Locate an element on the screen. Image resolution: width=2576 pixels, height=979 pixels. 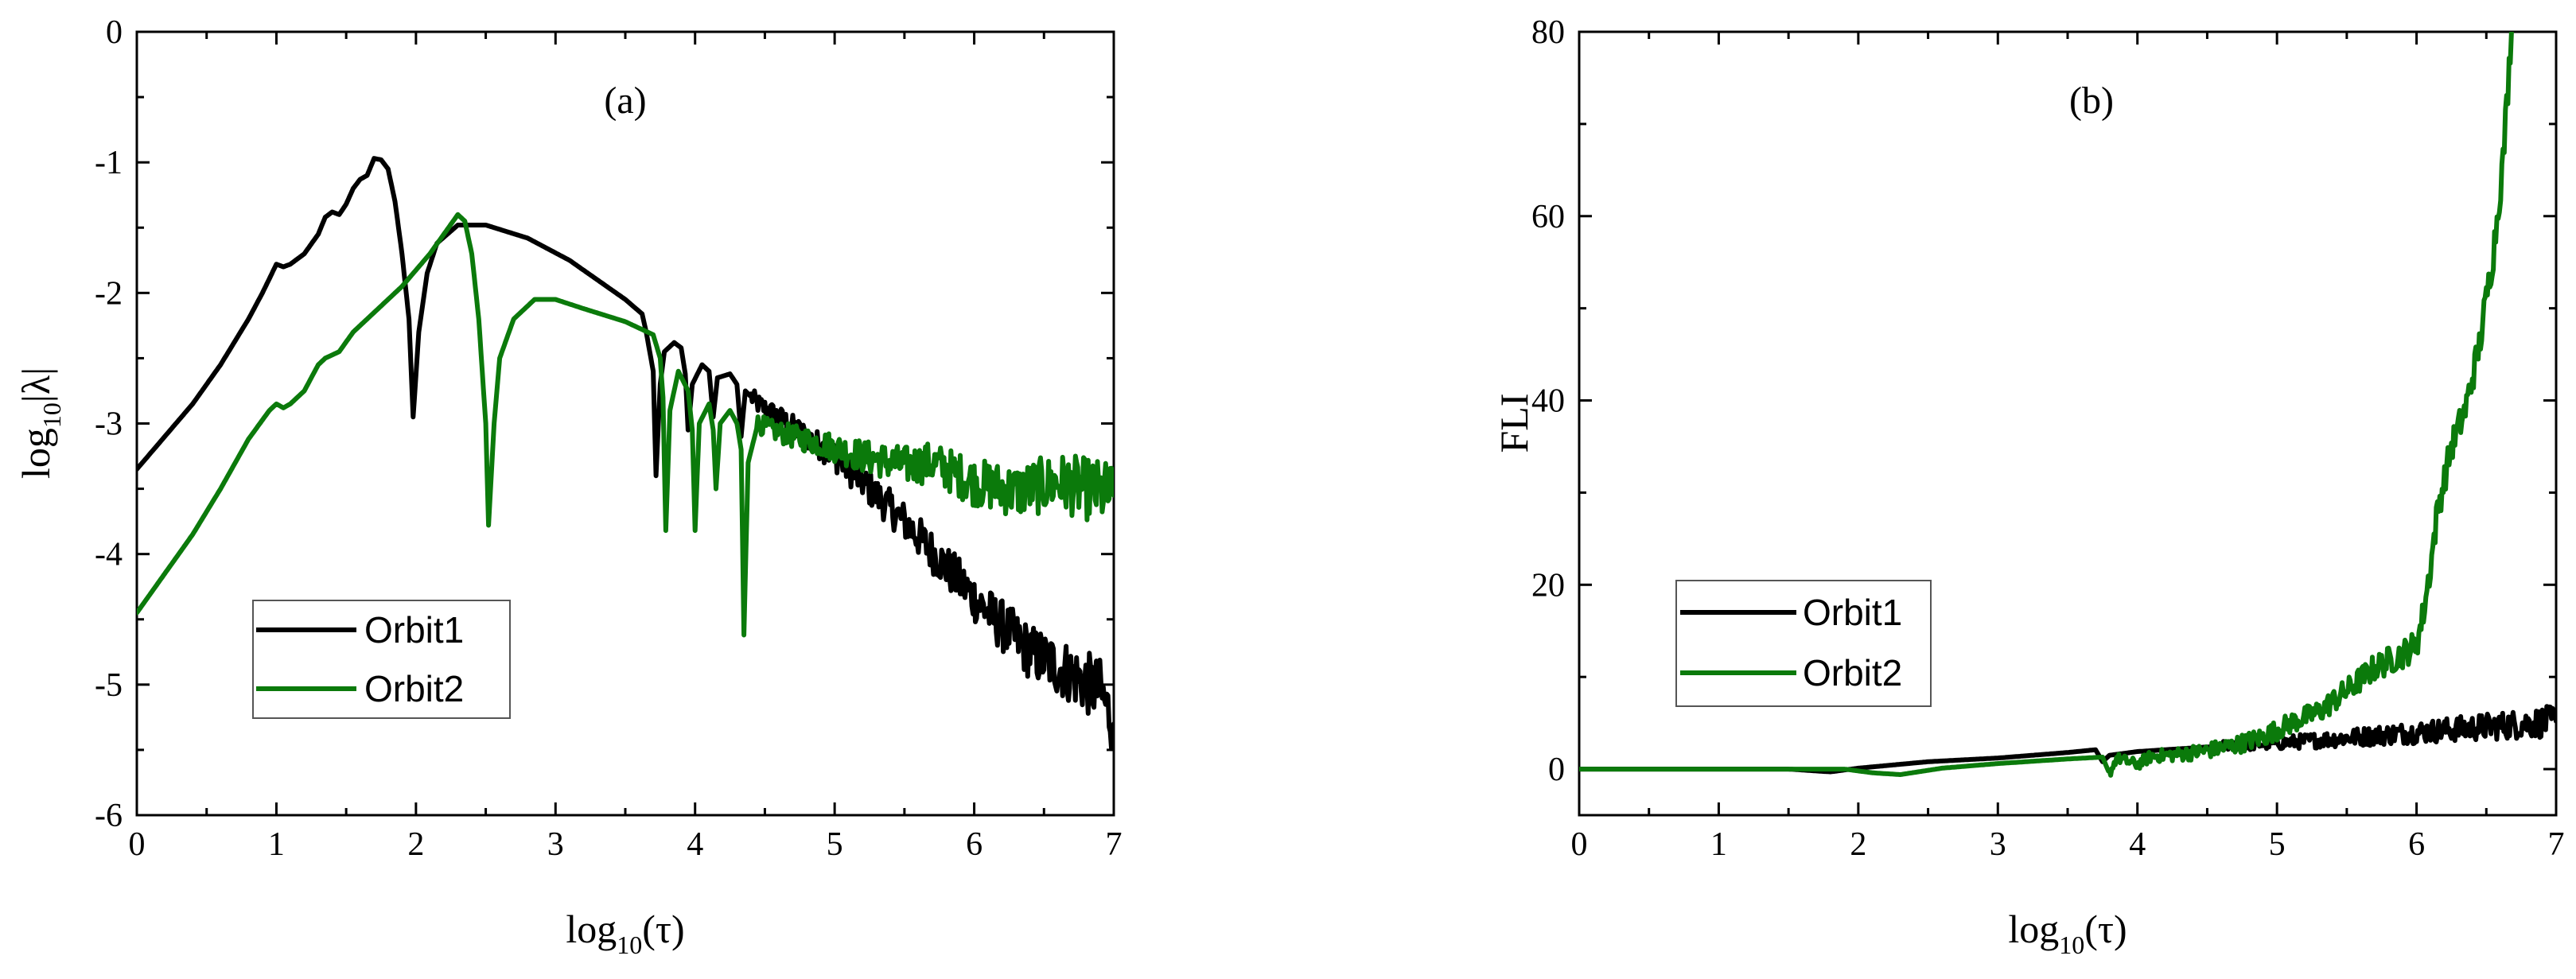
y-tick-label: -5 is located at coordinates (109, 686).